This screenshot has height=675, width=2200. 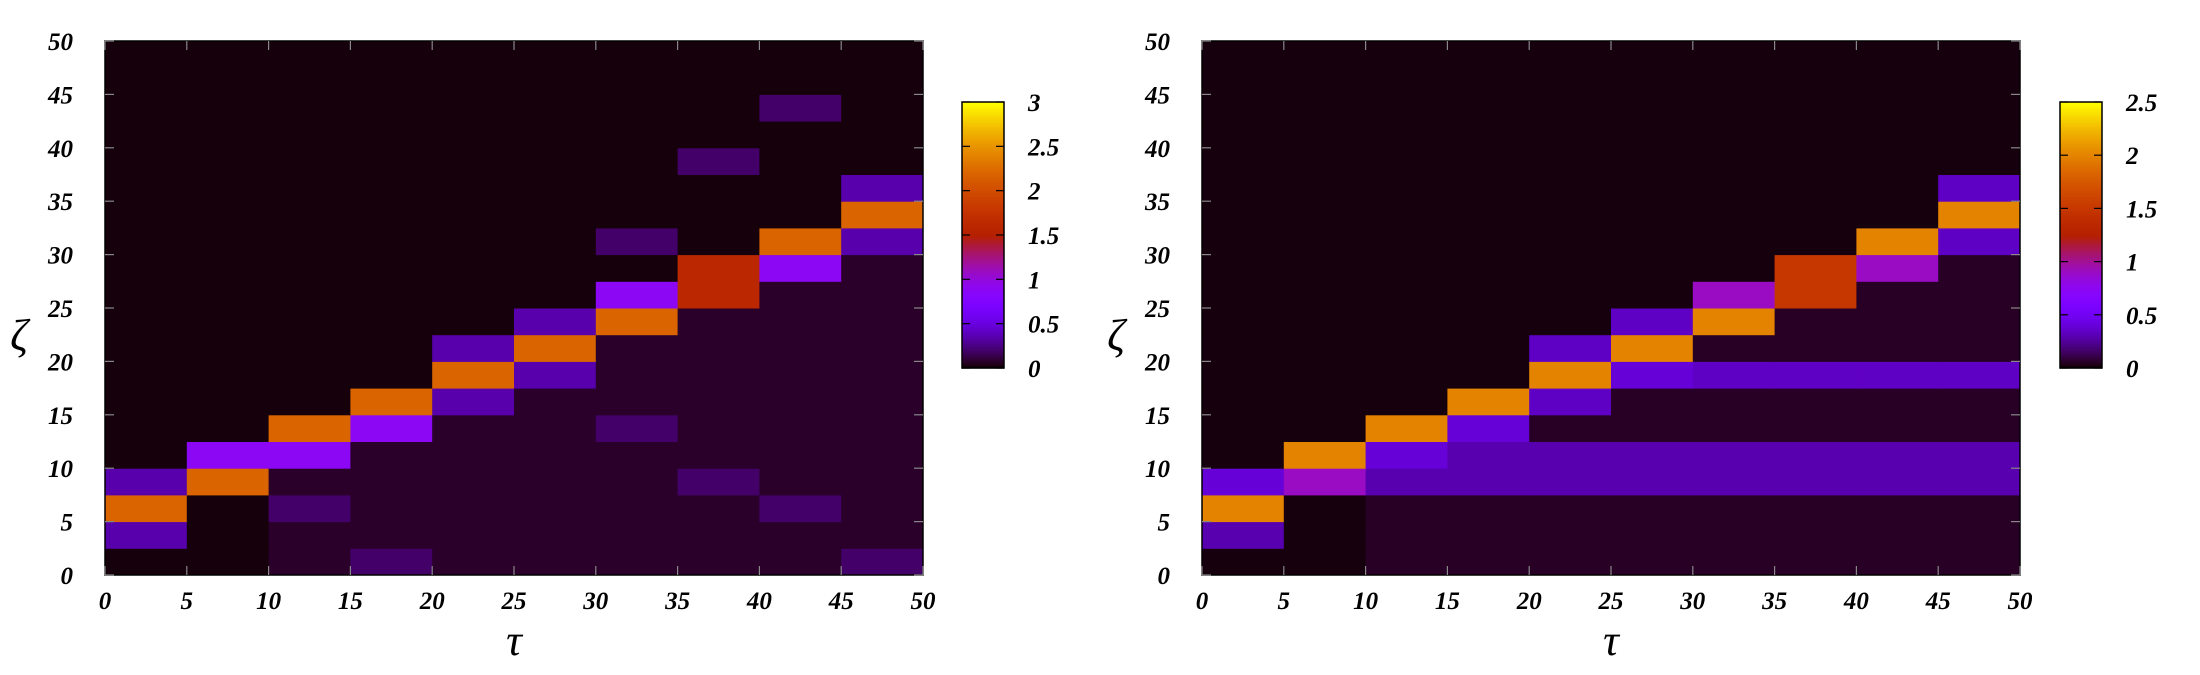 I want to click on colorbar-tick-label: 0, so click(x=1034, y=369).